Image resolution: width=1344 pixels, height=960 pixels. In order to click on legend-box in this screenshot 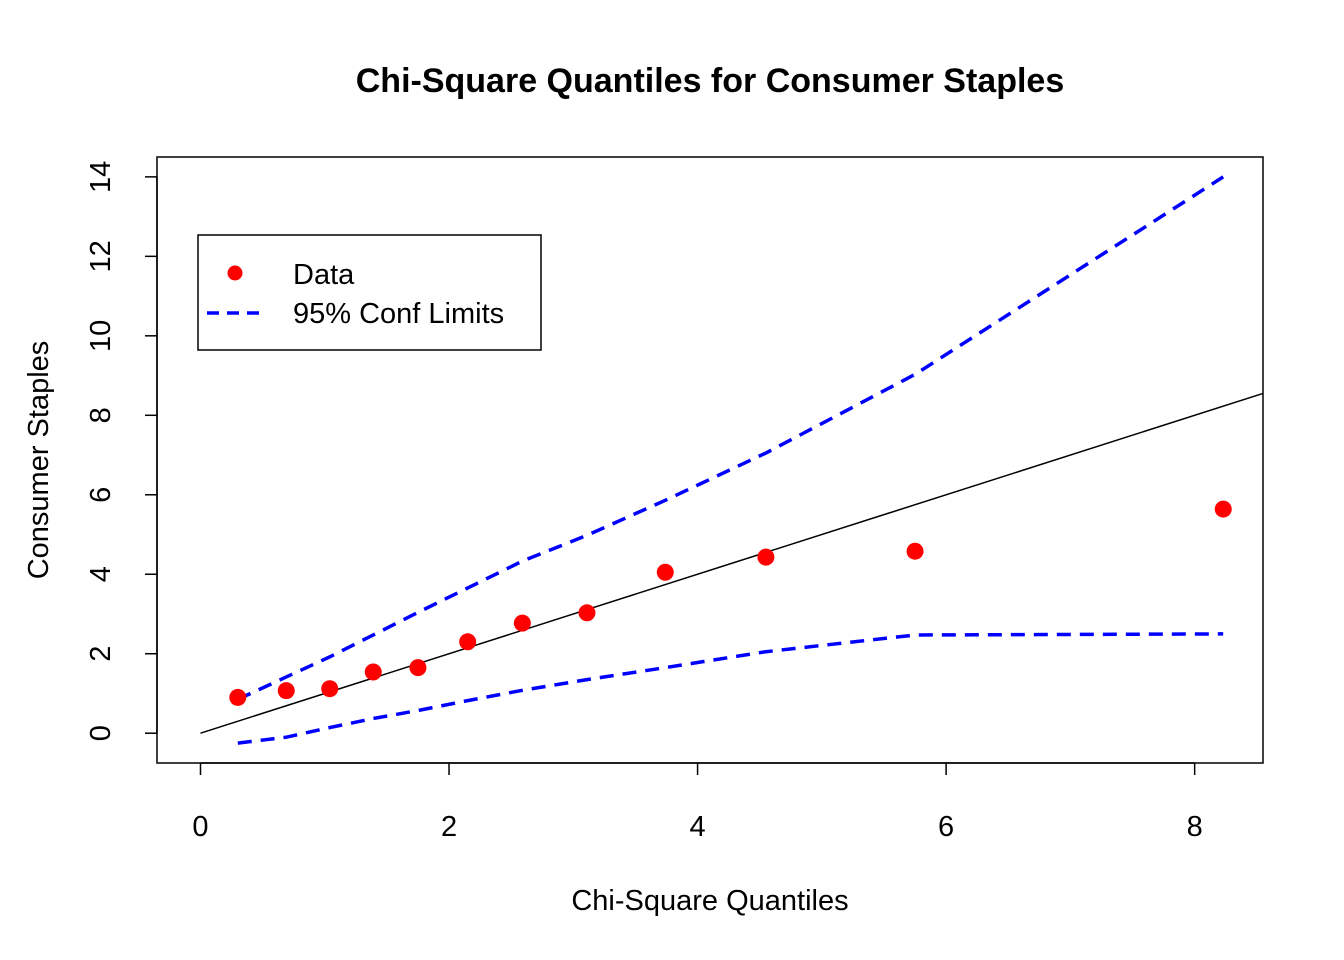, I will do `click(369, 292)`.